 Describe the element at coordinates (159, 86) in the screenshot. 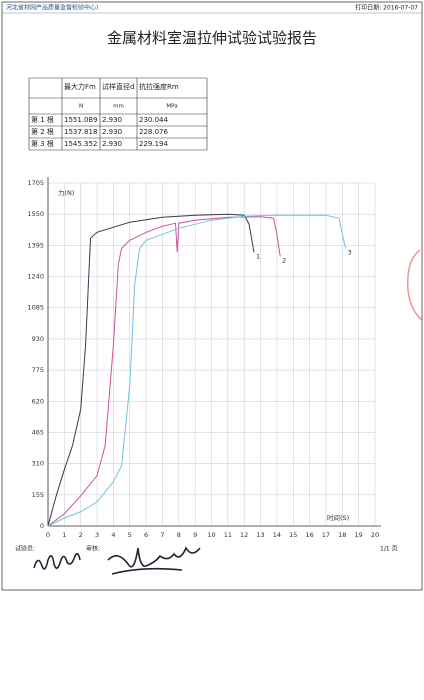

I see `column-header: 抗拉强度Rm` at that location.